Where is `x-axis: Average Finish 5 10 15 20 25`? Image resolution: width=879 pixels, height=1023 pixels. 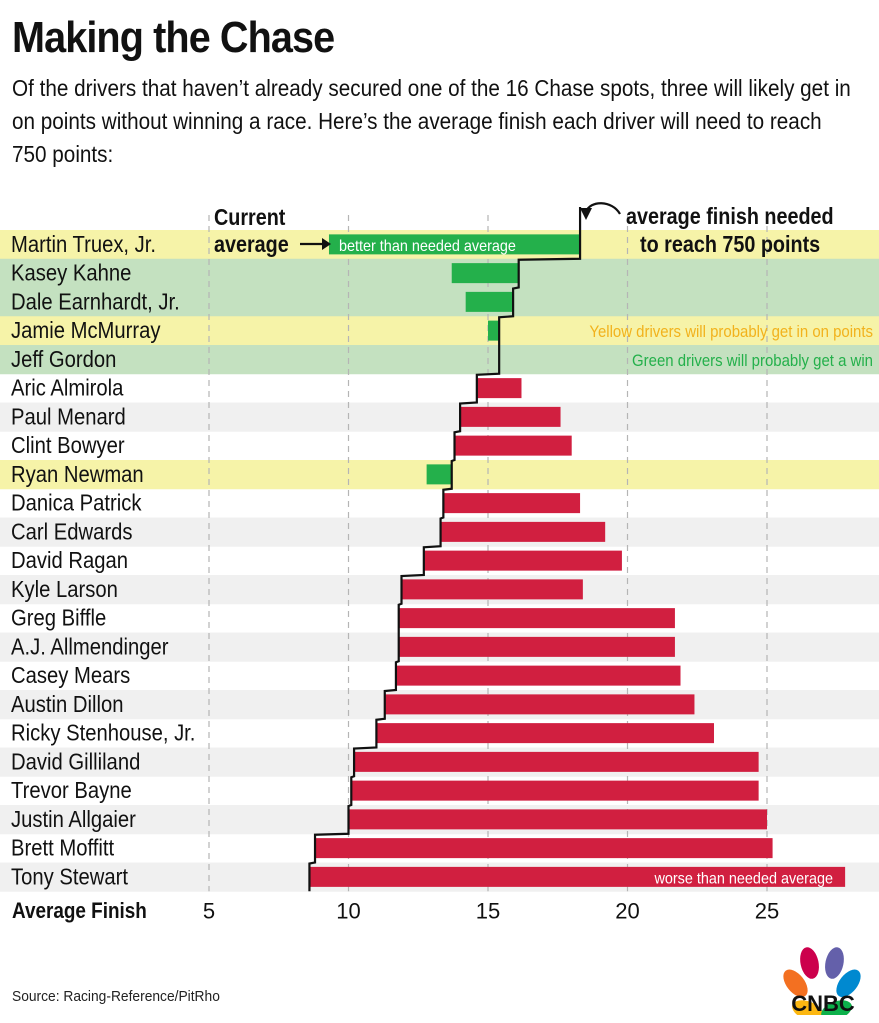 x-axis: Average Finish 5 10 15 20 25 is located at coordinates (395, 910).